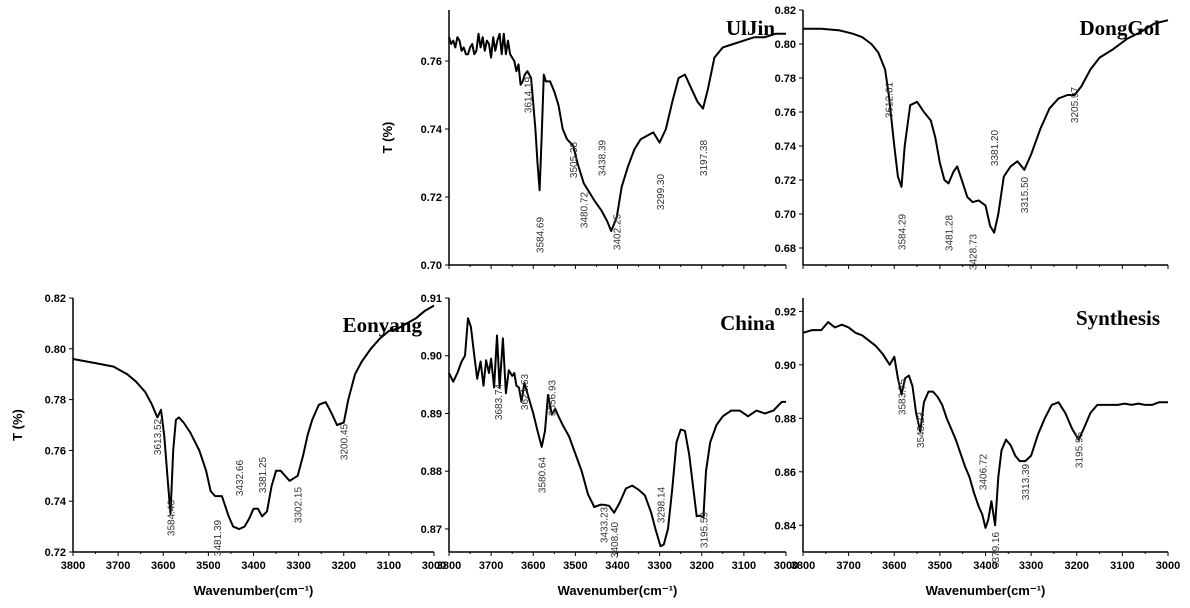  I want to click on peak-label: 3583.75, so click(903, 396).